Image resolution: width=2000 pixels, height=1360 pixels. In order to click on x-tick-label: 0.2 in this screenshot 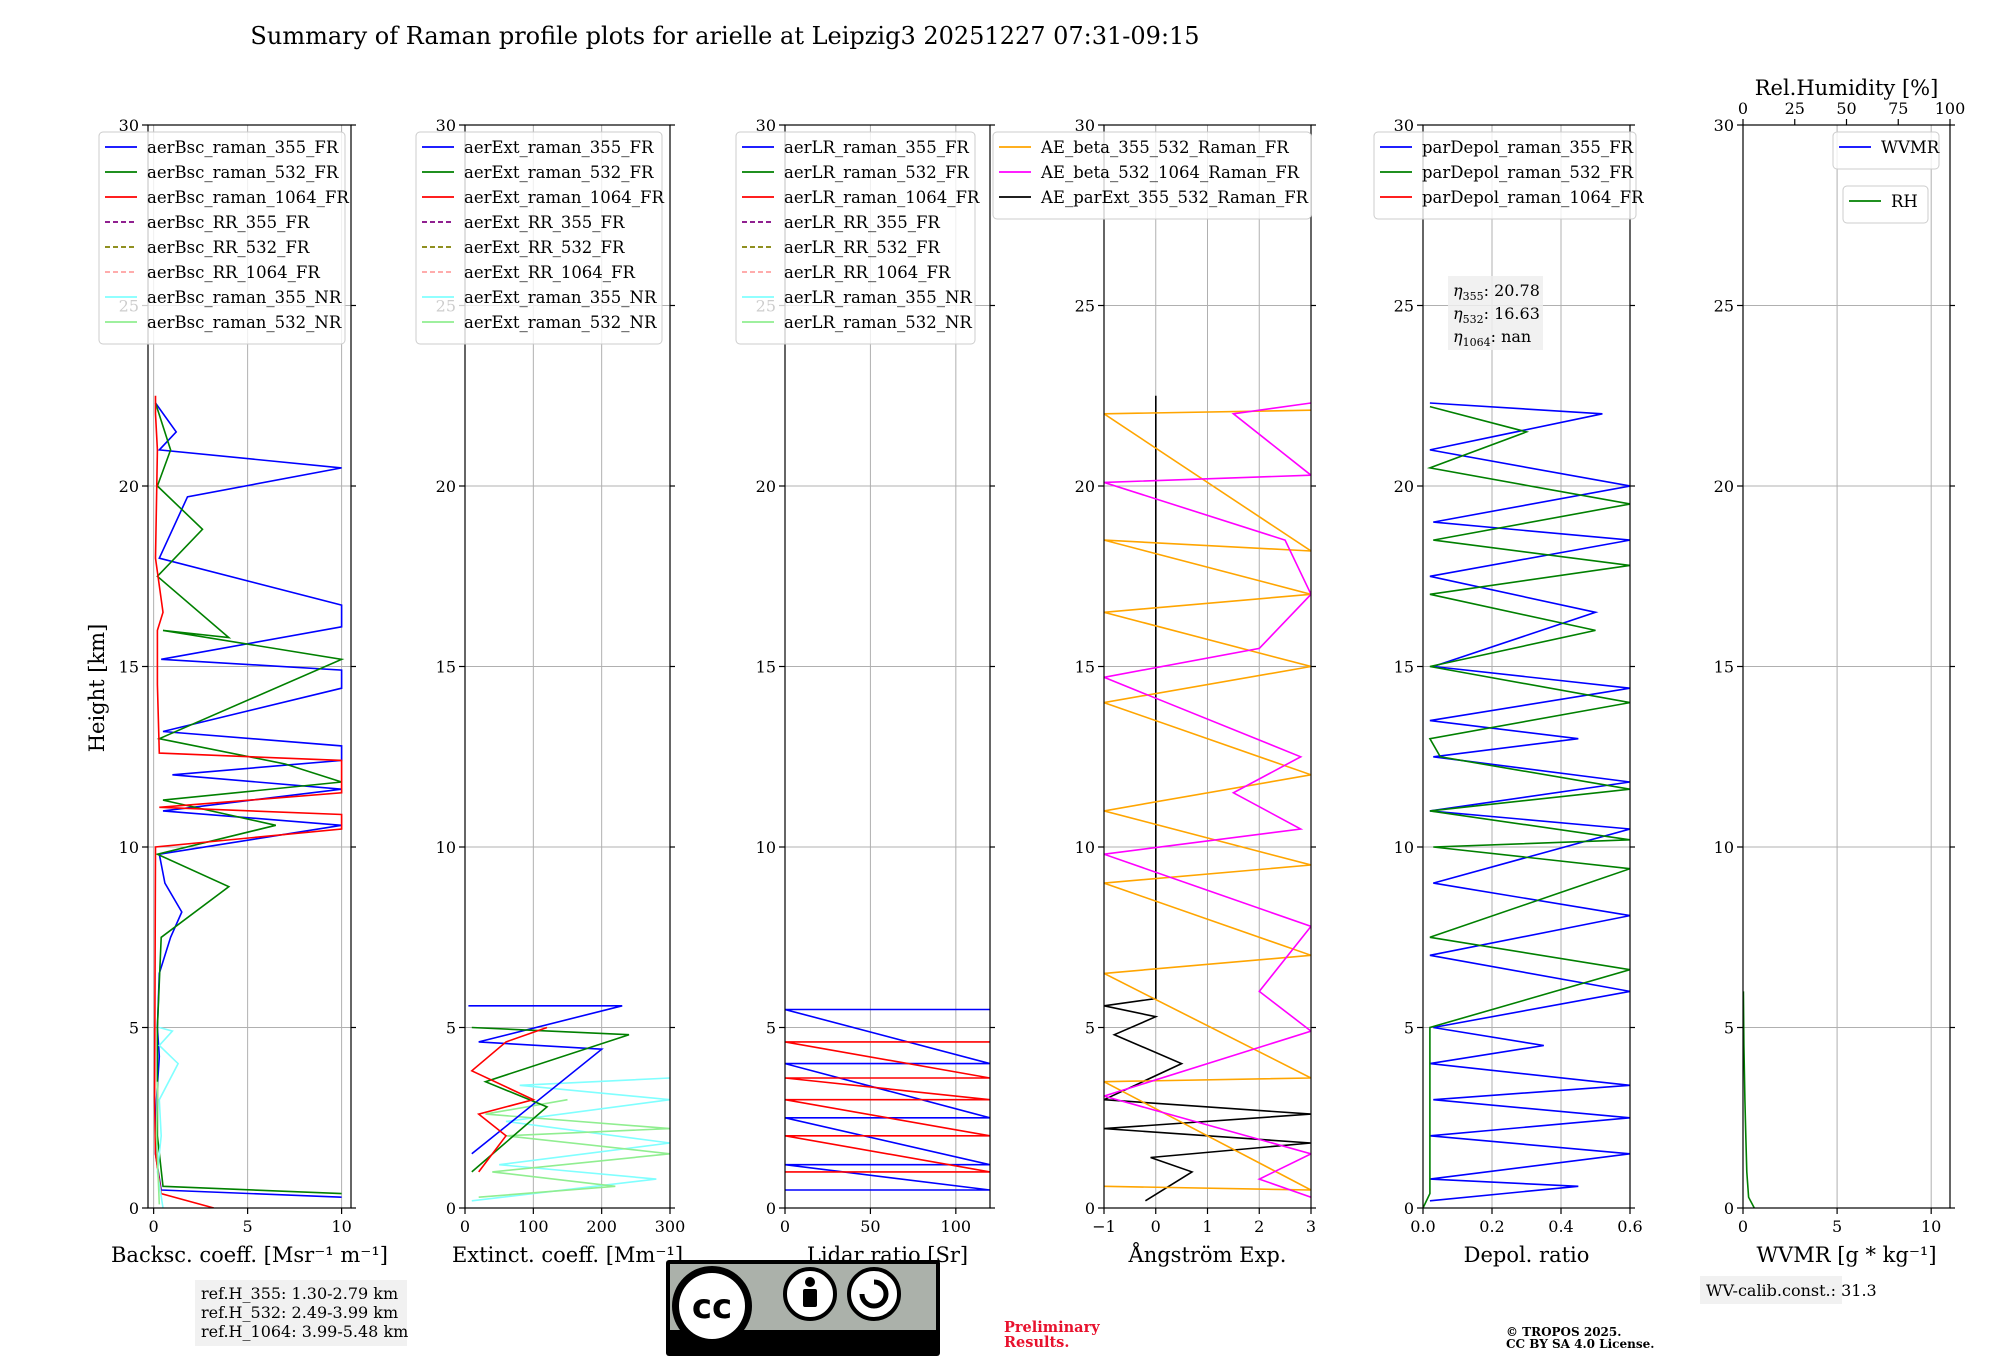, I will do `click(1491, 1226)`.